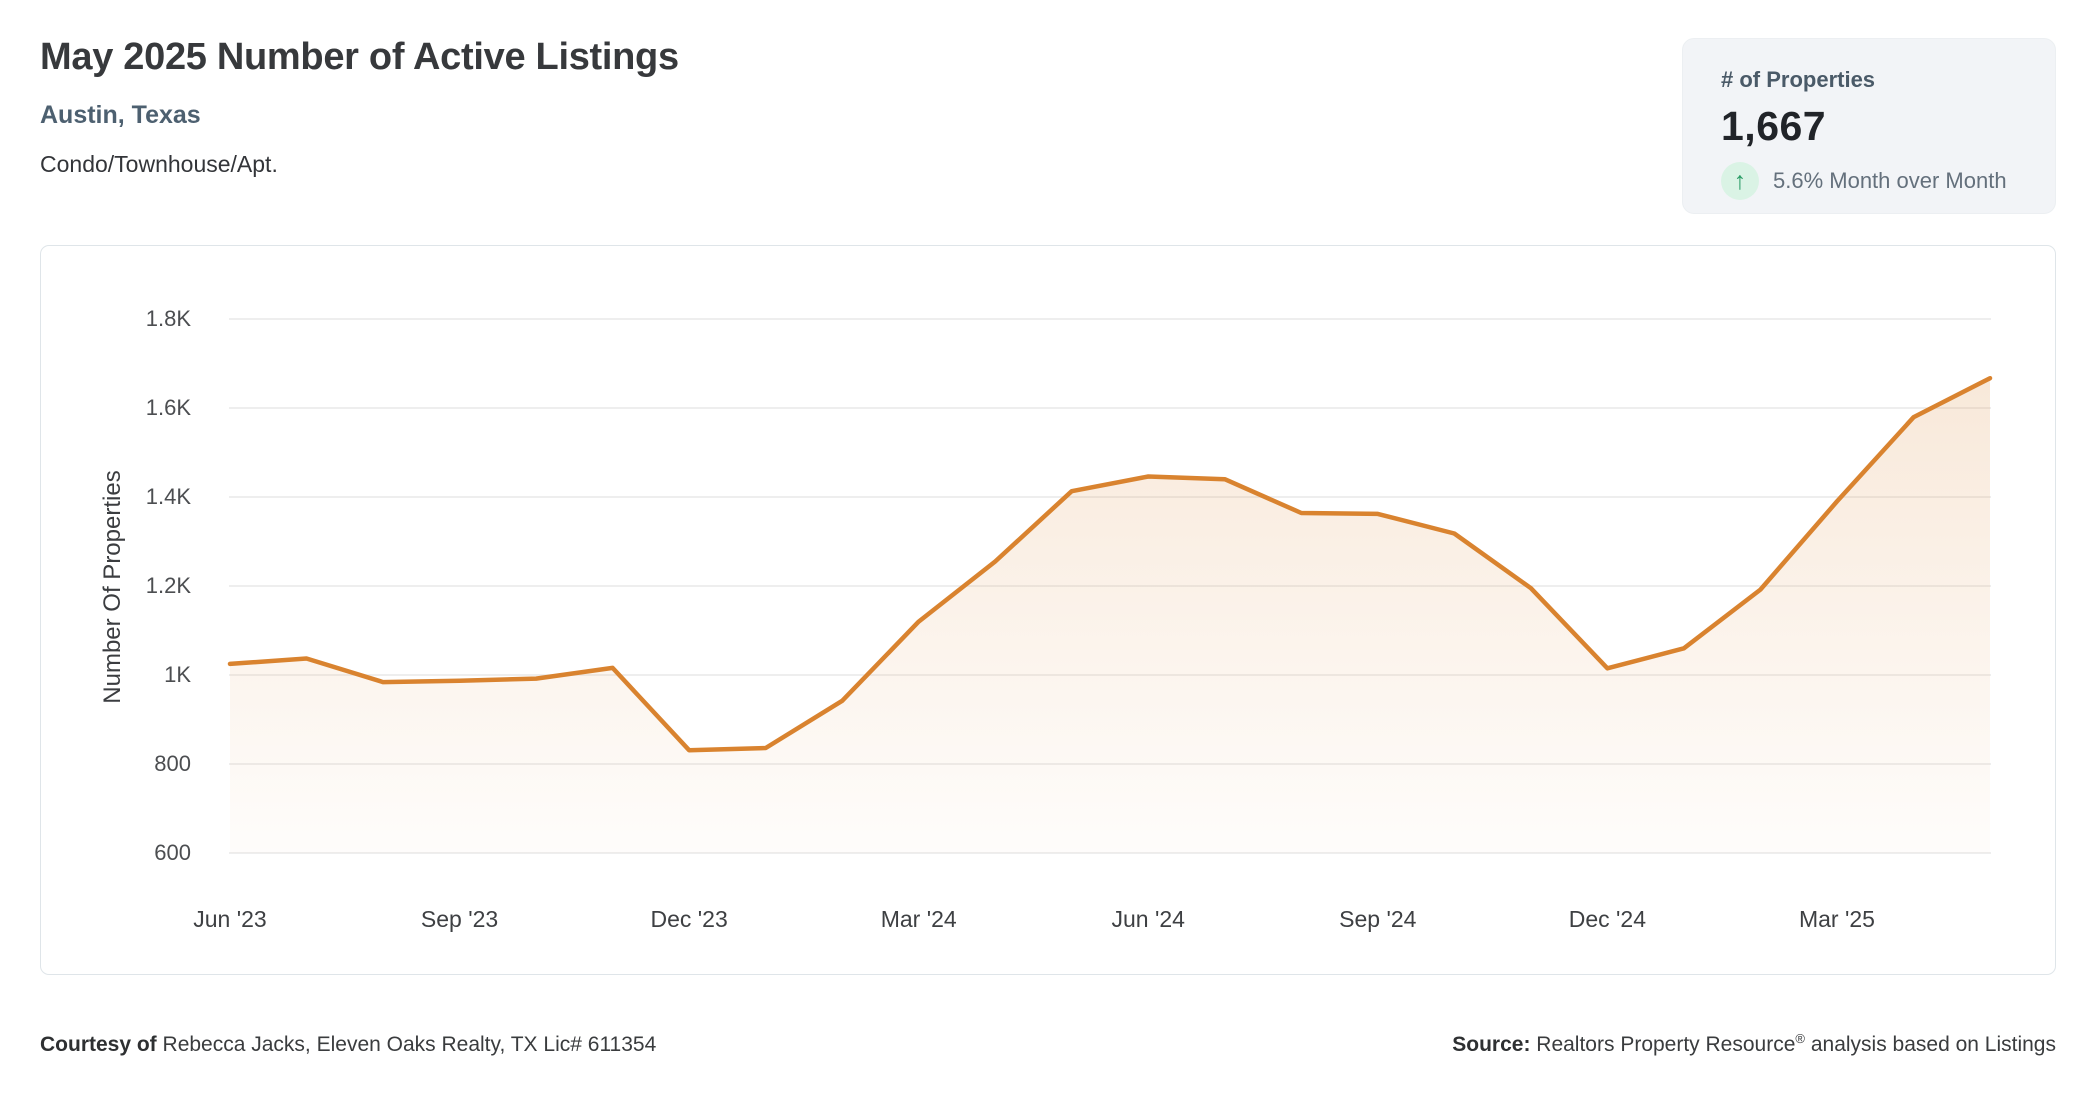  Describe the element at coordinates (168, 585) in the screenshot. I see `y-tick-label: 1.2K` at that location.